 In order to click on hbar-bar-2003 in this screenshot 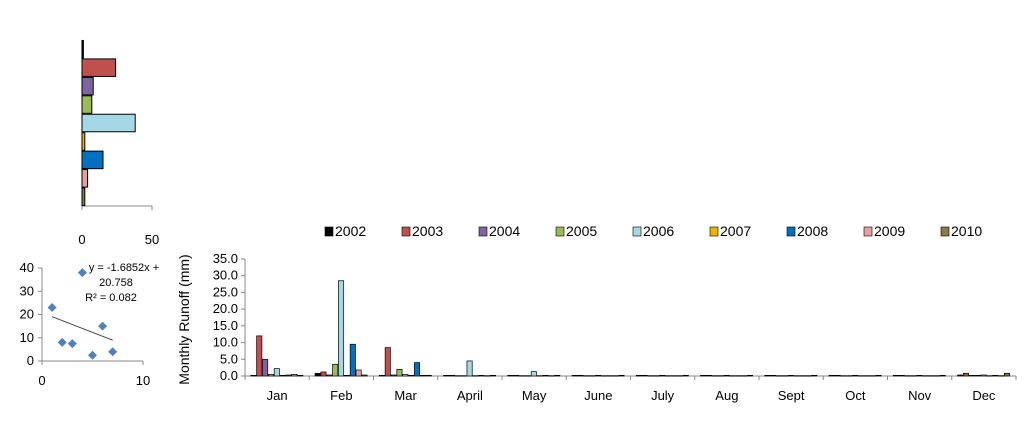, I will do `click(99, 67)`.